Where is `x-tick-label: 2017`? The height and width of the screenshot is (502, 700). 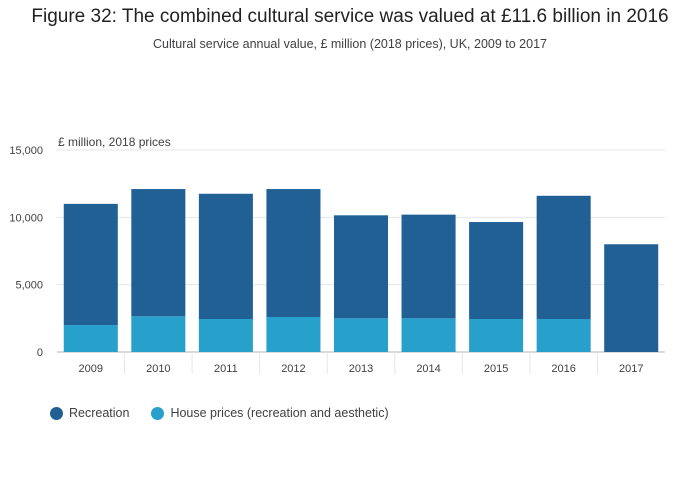 x-tick-label: 2017 is located at coordinates (631, 369).